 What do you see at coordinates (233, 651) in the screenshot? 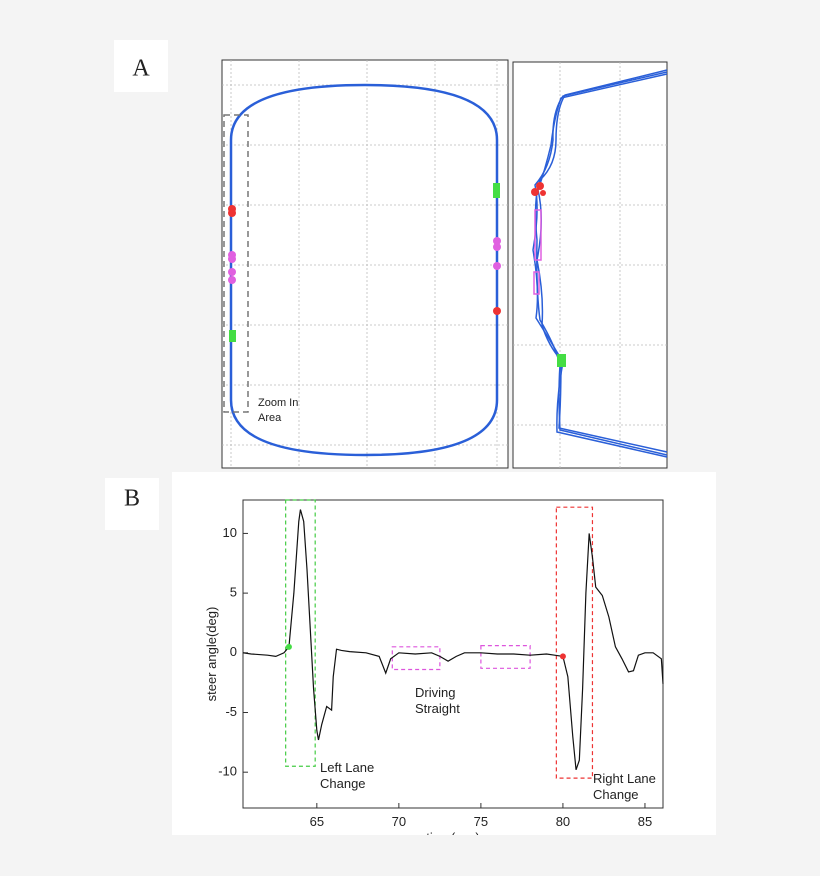
I see `y-tick-label: 0` at bounding box center [233, 651].